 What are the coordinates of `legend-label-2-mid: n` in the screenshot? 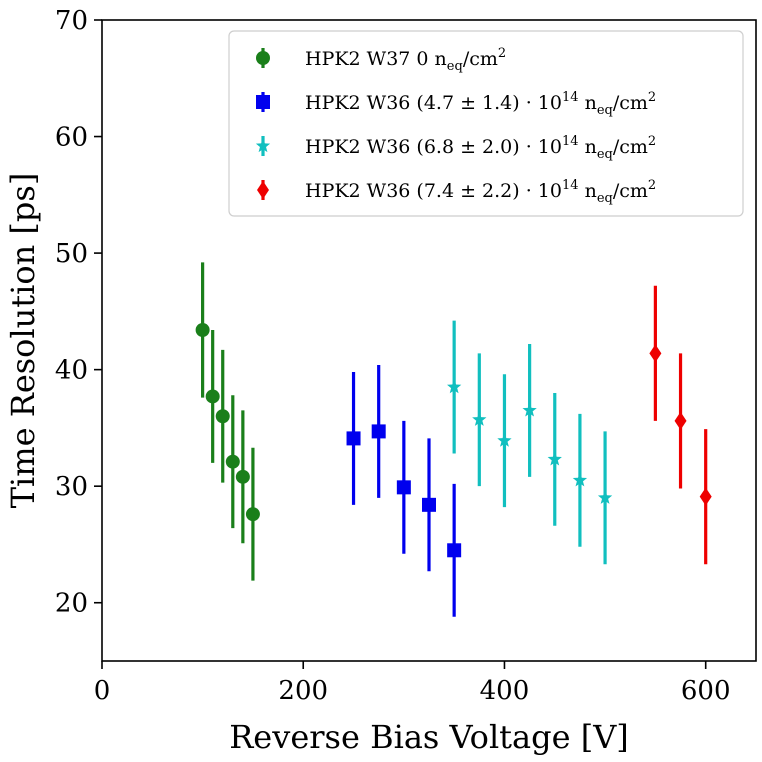 It's located at (588, 147).